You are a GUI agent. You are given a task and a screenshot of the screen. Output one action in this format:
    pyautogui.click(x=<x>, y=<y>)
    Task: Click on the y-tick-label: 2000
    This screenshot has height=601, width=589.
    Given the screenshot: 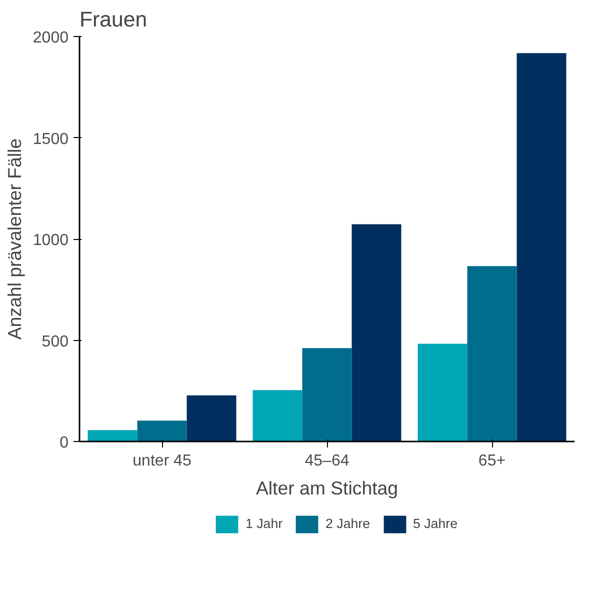 What is the action you would take?
    pyautogui.click(x=50, y=38)
    